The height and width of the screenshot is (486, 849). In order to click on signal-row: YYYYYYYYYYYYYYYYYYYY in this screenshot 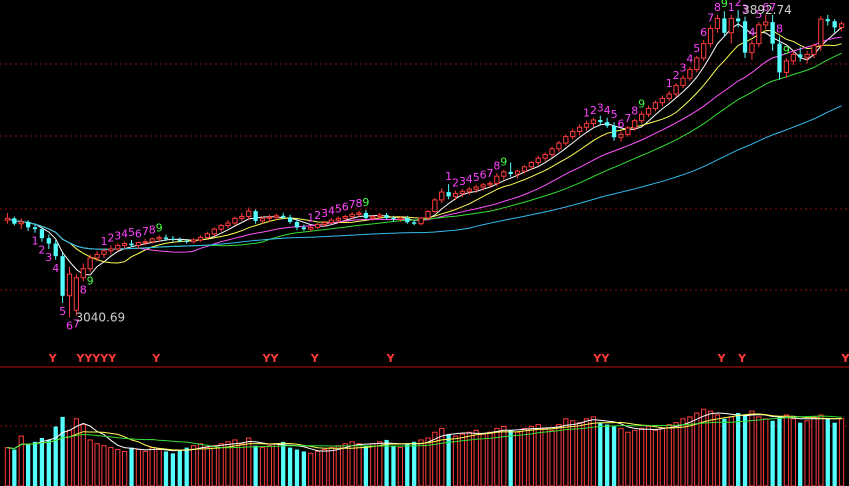, I will do `click(448, 358)`.